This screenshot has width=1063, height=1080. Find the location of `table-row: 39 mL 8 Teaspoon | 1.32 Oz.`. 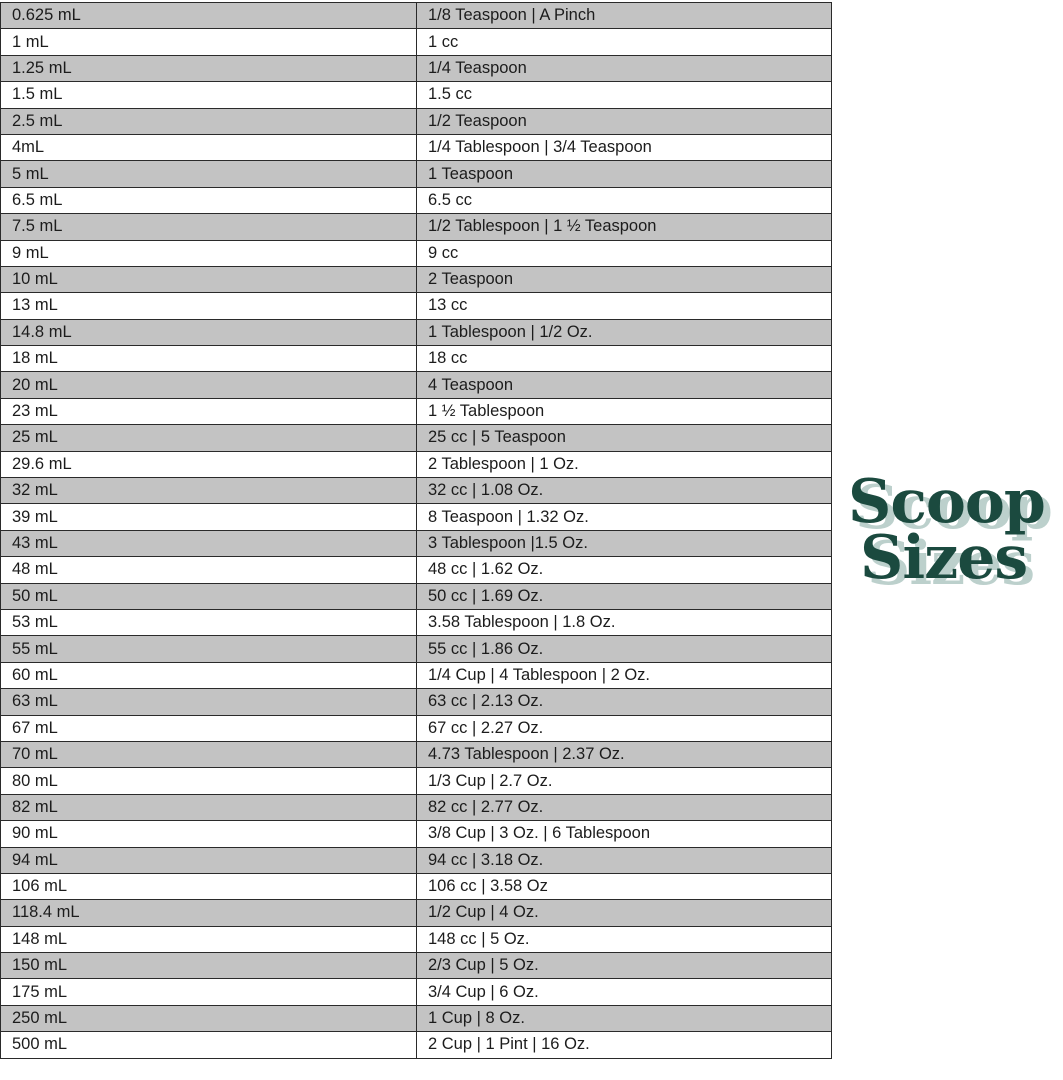

table-row: 39 mL 8 Teaspoon | 1.32 Oz. is located at coordinates (416, 517).